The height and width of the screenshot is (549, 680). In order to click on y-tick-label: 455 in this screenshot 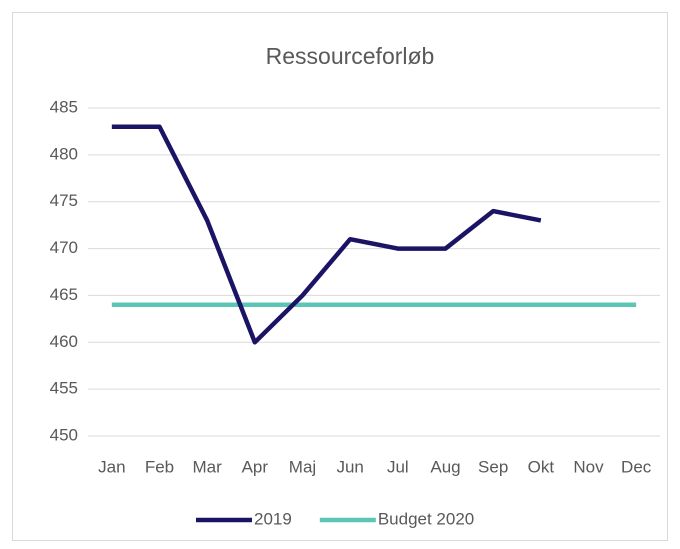, I will do `click(64, 388)`.